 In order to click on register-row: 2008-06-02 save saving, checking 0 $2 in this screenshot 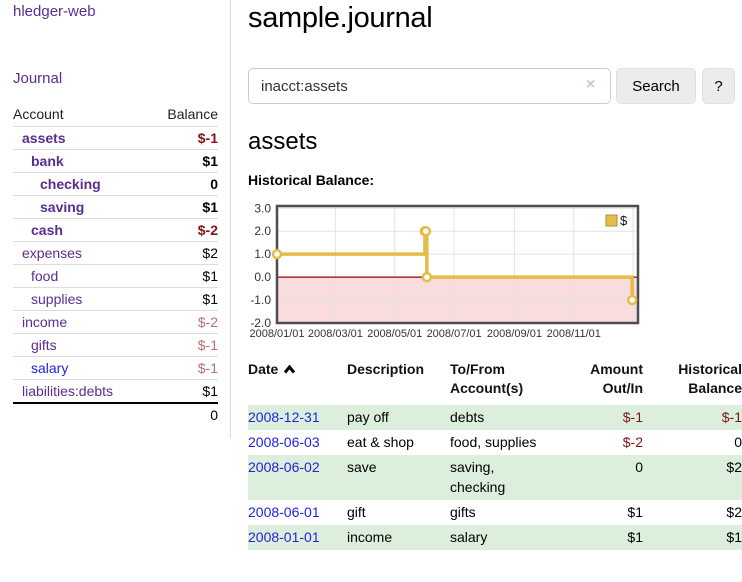, I will do `click(495, 477)`.